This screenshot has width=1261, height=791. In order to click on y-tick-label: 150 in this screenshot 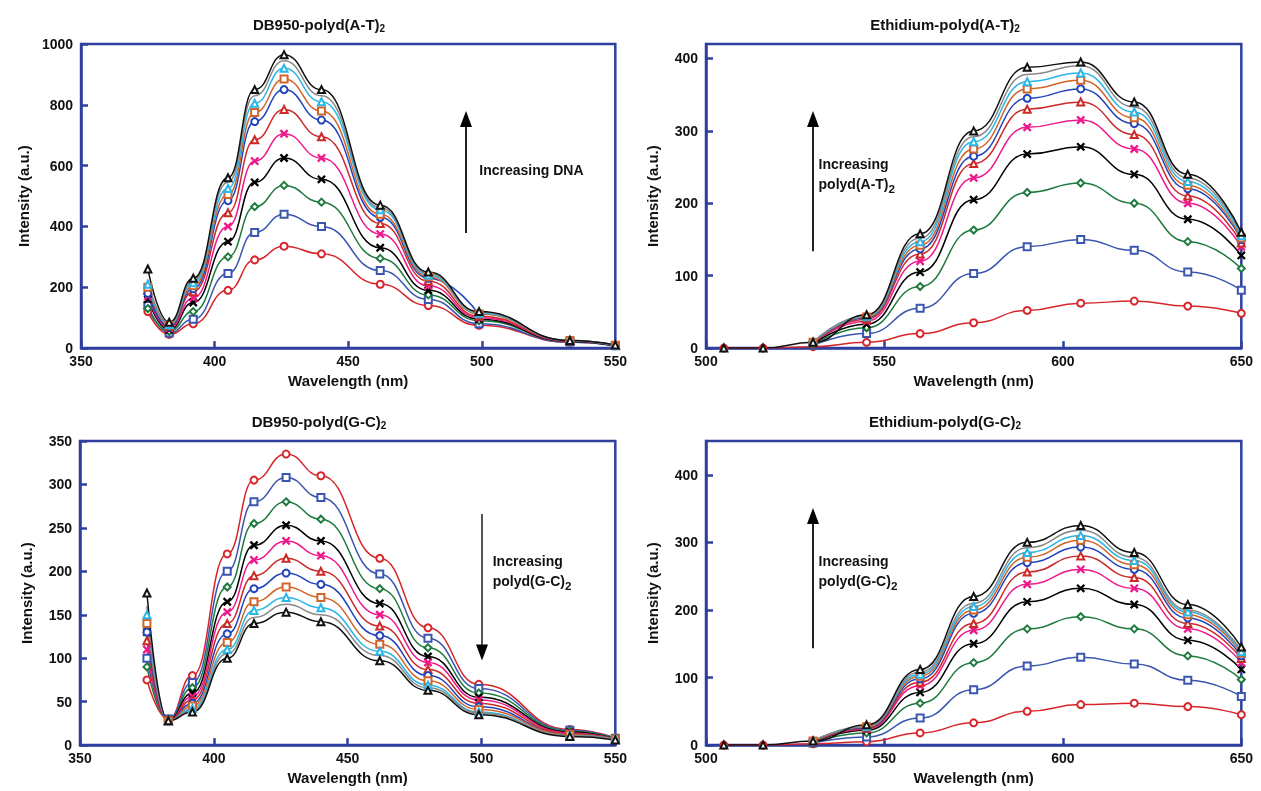, I will do `click(60, 614)`.